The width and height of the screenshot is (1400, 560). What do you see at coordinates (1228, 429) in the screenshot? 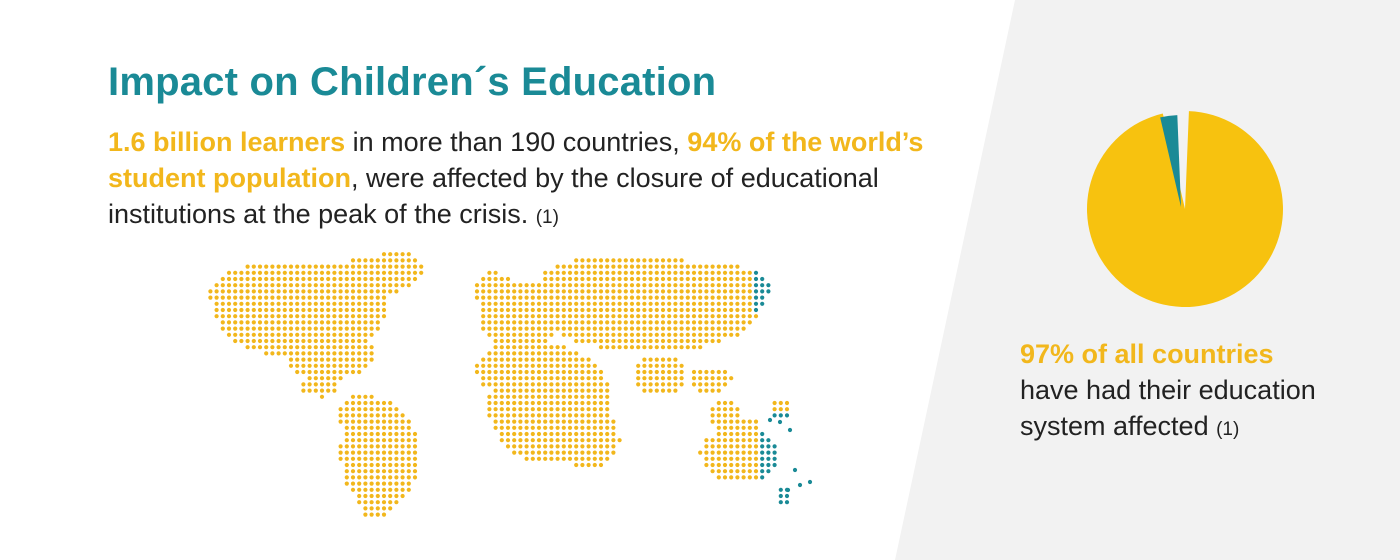
I see `stat-reference: (1)` at bounding box center [1228, 429].